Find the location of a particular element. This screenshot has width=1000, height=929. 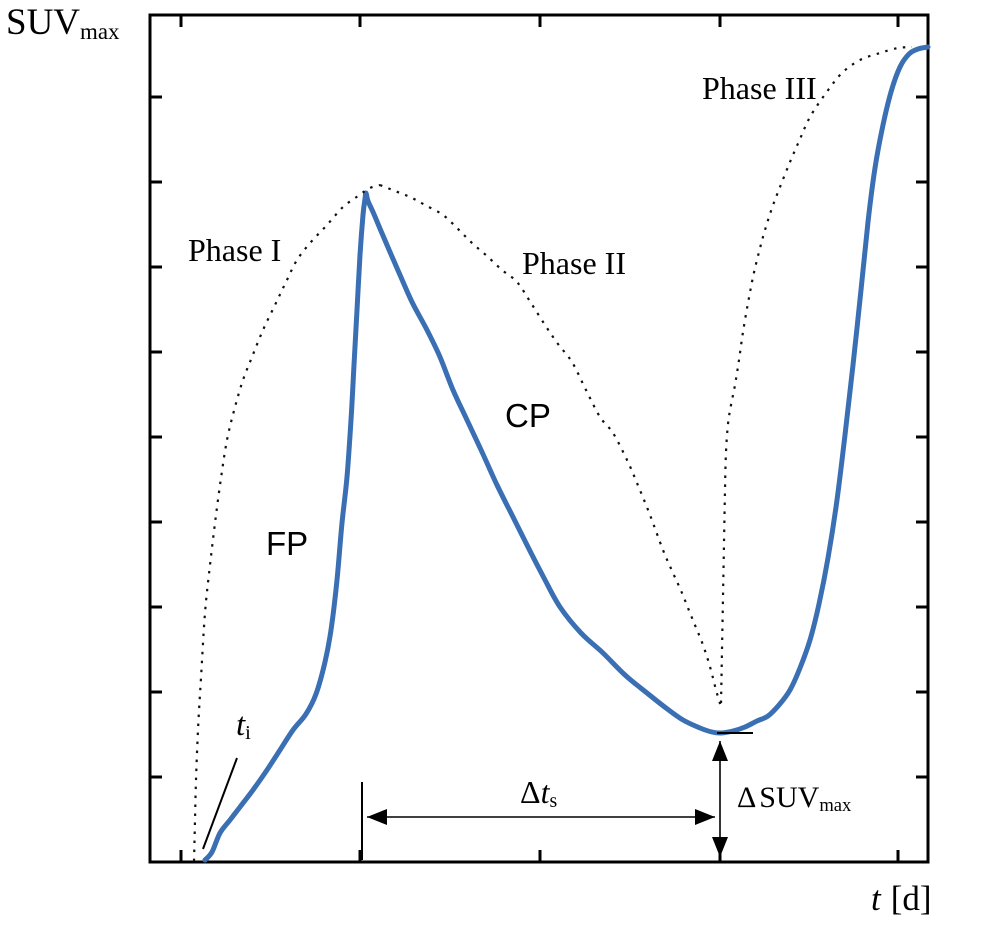

ti-leader-line is located at coordinates (220, 803).